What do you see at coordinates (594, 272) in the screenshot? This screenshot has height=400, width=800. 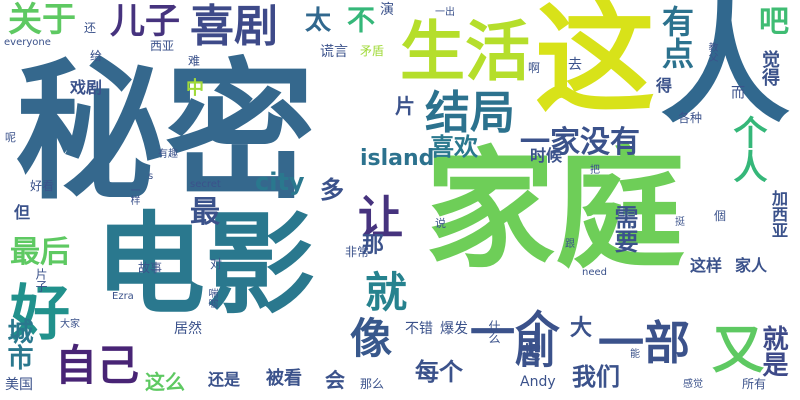 I see `word: need` at bounding box center [594, 272].